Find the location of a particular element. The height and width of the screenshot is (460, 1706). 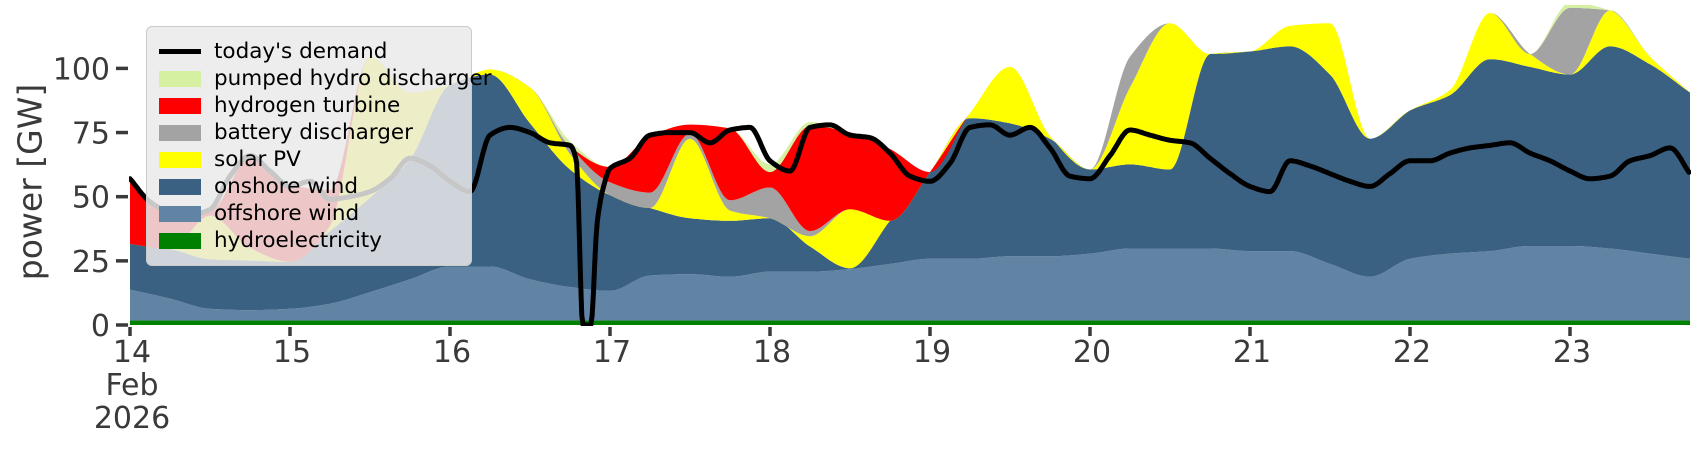

x-tick-label: 16 is located at coordinates (452, 352).